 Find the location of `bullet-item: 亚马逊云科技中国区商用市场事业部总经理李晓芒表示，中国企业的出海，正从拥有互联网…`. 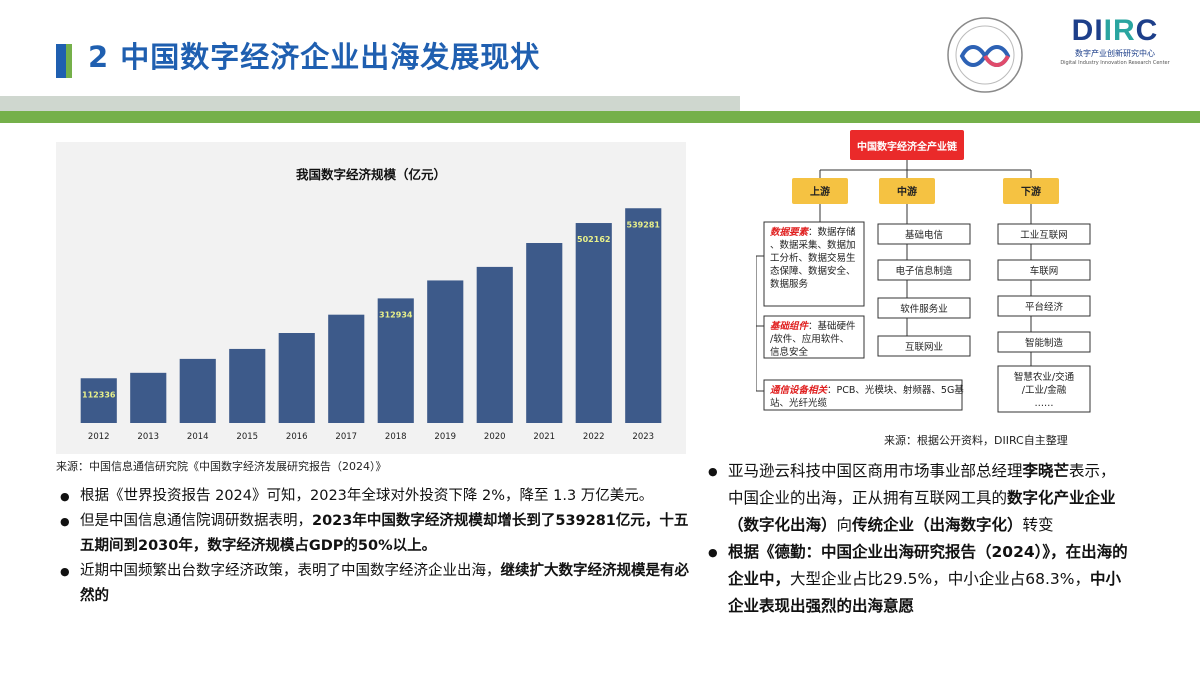

bullet-item: 亚马逊云科技中国区商用市场事业部总经理李晓芒表示，中国企业的出海，正从拥有互联网… is located at coordinates (918, 498).